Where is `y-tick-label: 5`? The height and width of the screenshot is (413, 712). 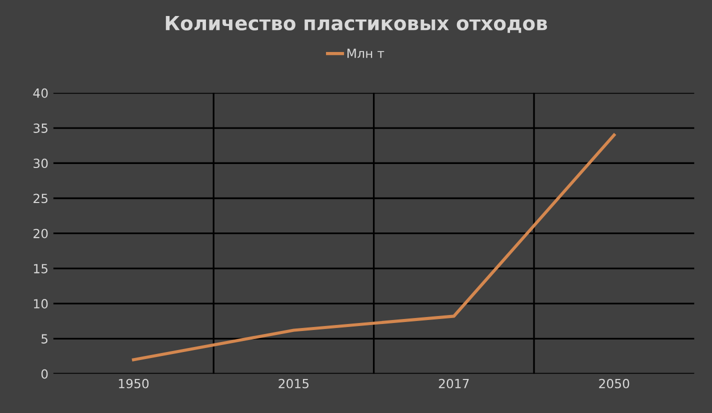
y-tick-label: 5 is located at coordinates (45, 339).